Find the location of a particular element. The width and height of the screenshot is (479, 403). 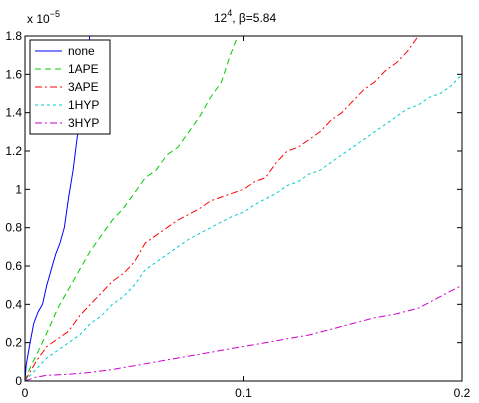

legend-label-1ape: 1APE is located at coordinates (83, 69).